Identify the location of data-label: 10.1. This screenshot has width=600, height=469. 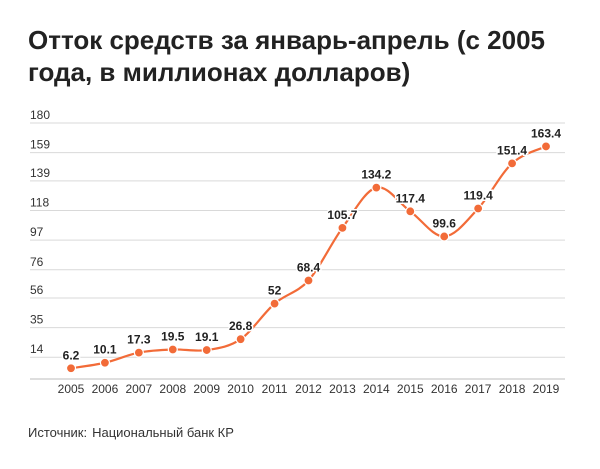
(105, 350).